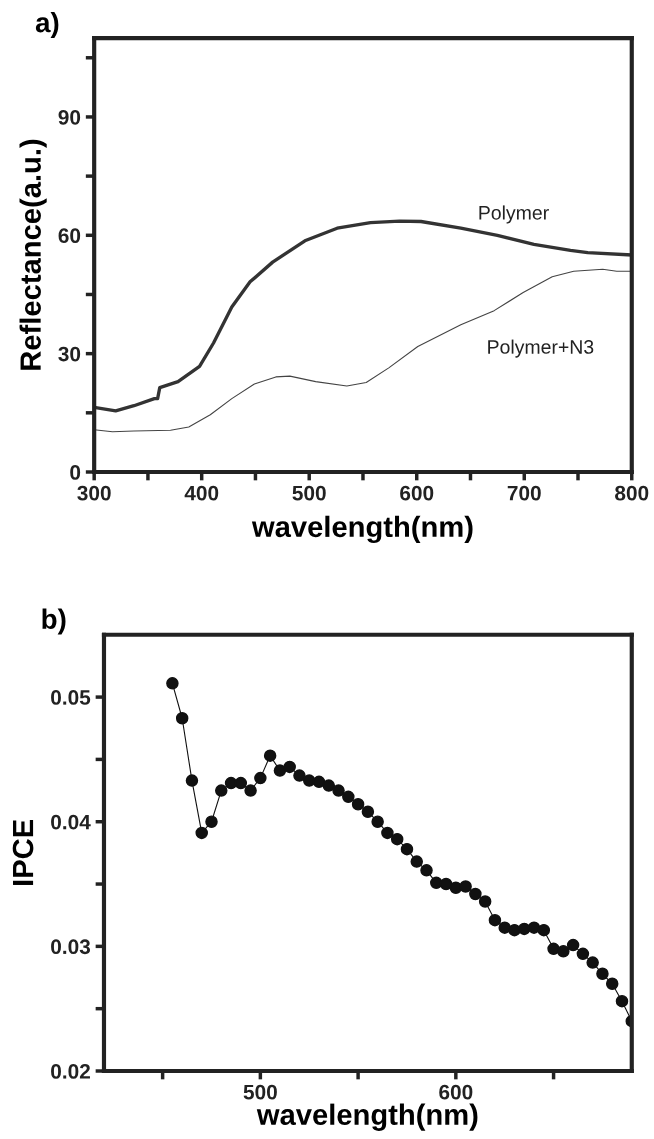 Image resolution: width=654 pixels, height=1139 pixels. Describe the element at coordinates (541, 348) in the screenshot. I see `series-label: Polymer+N3` at that location.